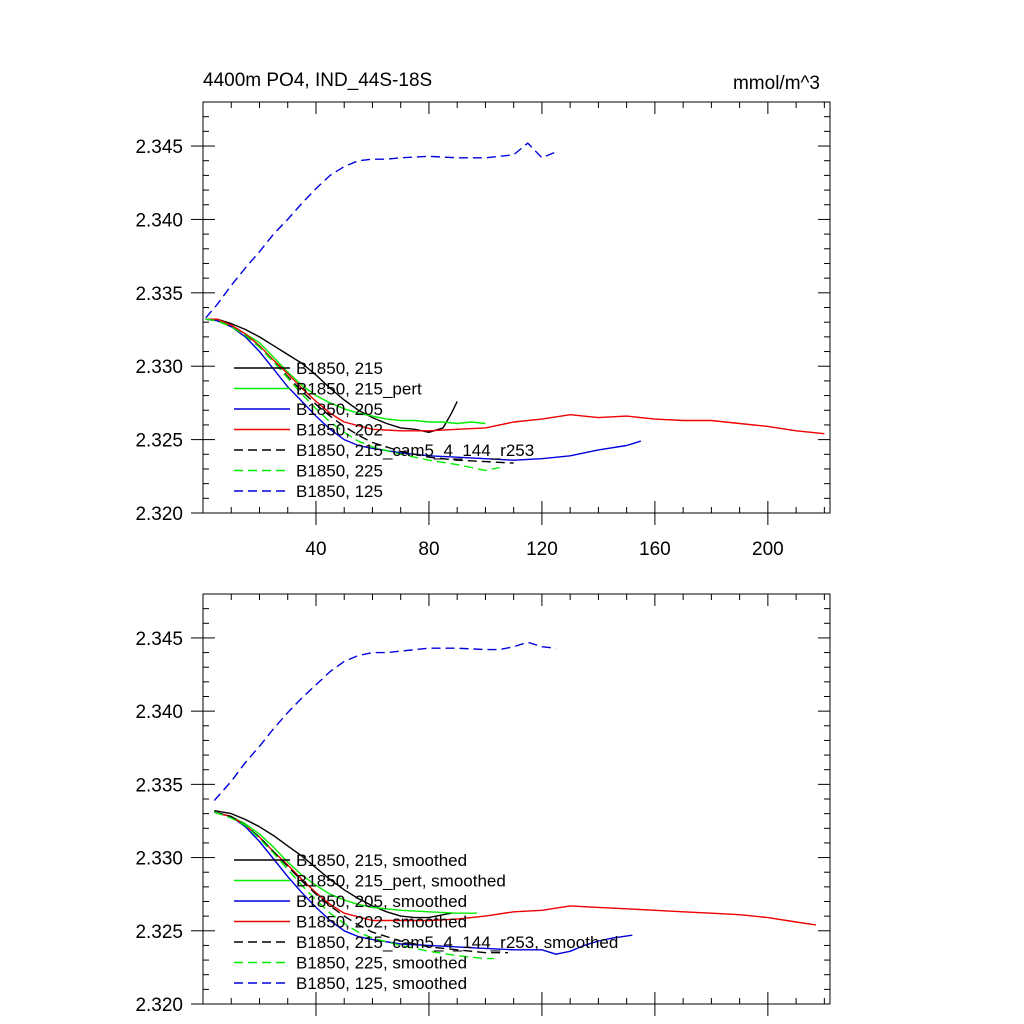  I want to click on units-label: mmol/m^3, so click(776, 83).